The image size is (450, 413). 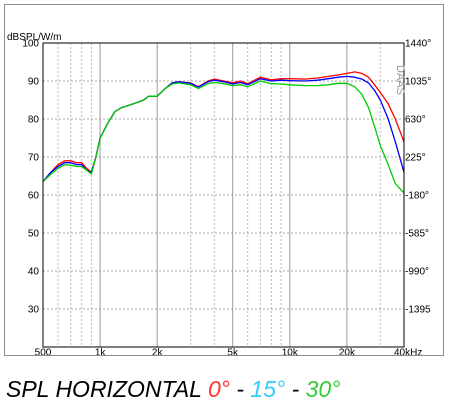 What do you see at coordinates (34, 120) in the screenshot?
I see `y-tick-label: 80` at bounding box center [34, 120].